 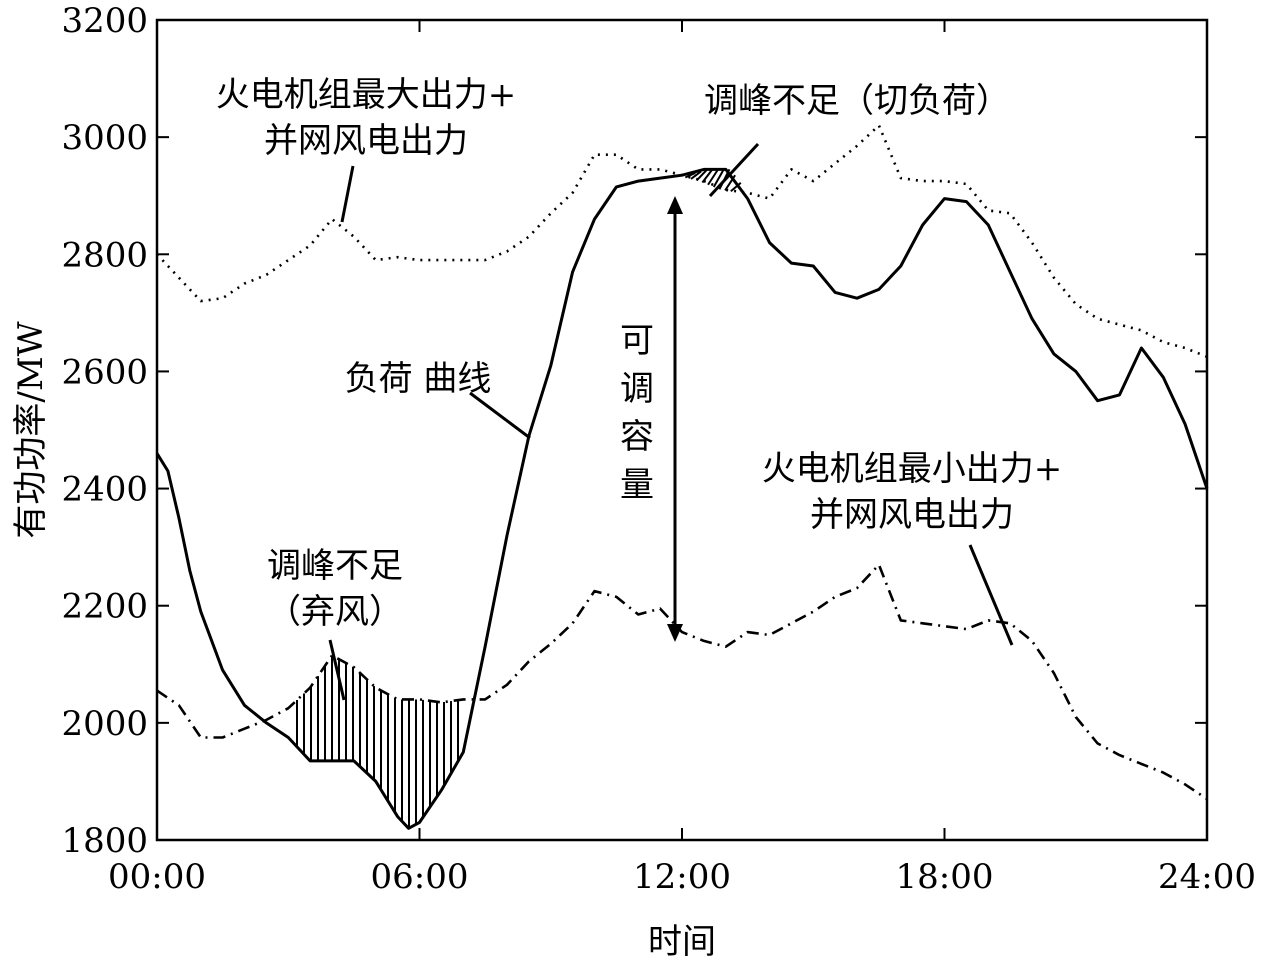 What do you see at coordinates (912, 469) in the screenshot?
I see `annotation-min-output-line1: 火电机组最小出力+` at bounding box center [912, 469].